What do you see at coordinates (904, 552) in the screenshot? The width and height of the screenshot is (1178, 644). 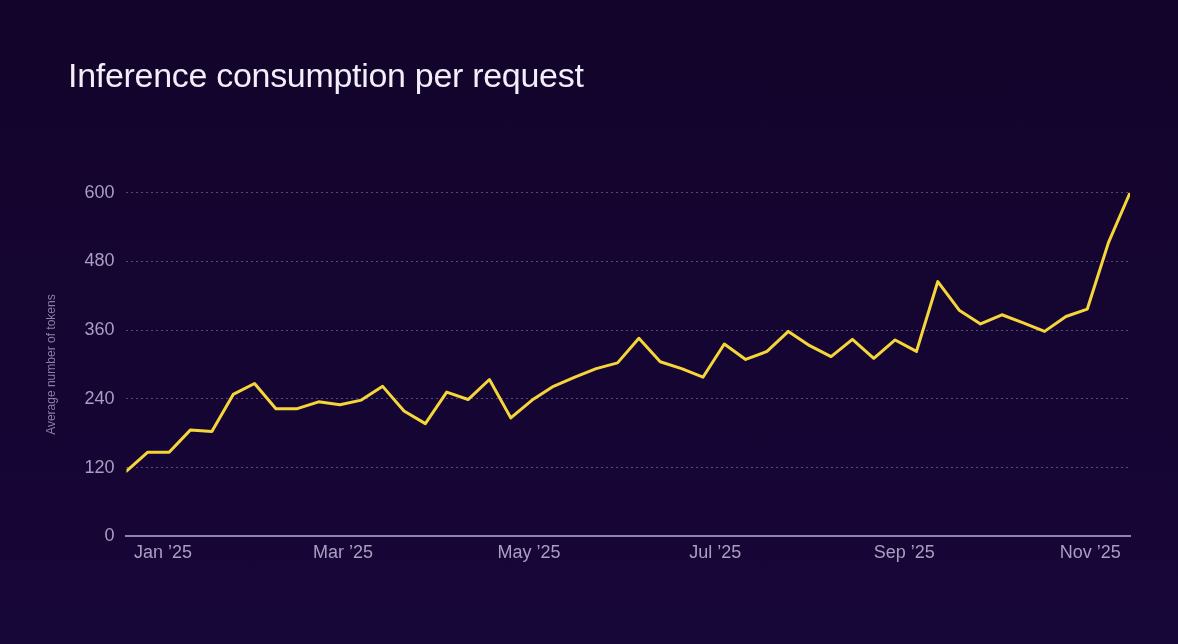 I see `x-tick-label: Sep ’25` at bounding box center [904, 552].